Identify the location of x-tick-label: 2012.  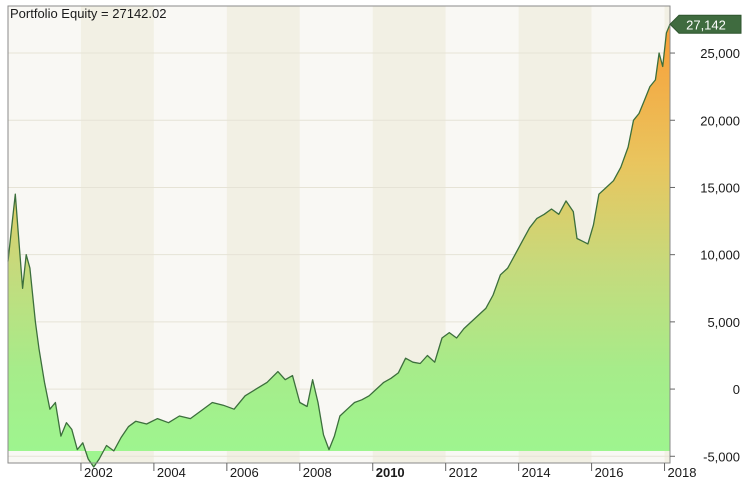
(463, 472).